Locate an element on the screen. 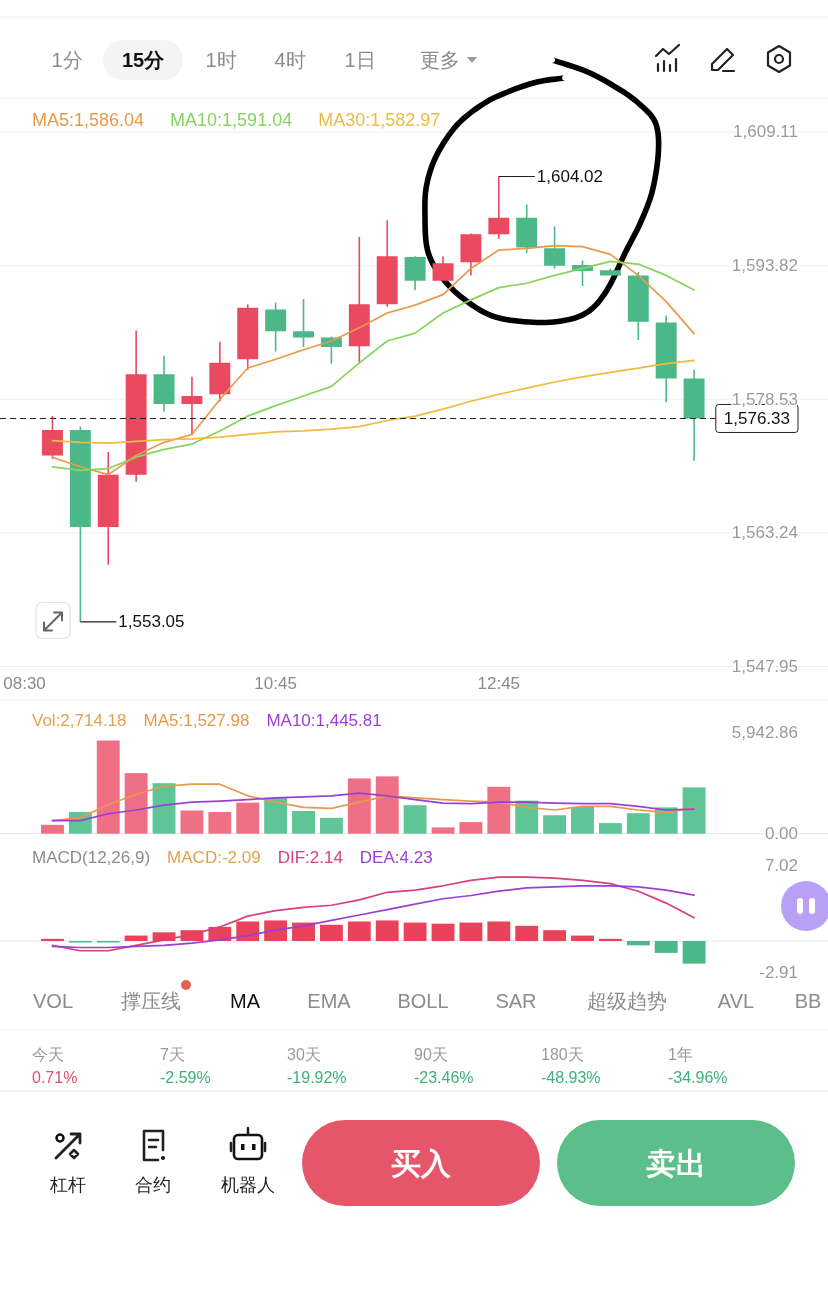  x-tick-label: 08:30 is located at coordinates (24, 683).